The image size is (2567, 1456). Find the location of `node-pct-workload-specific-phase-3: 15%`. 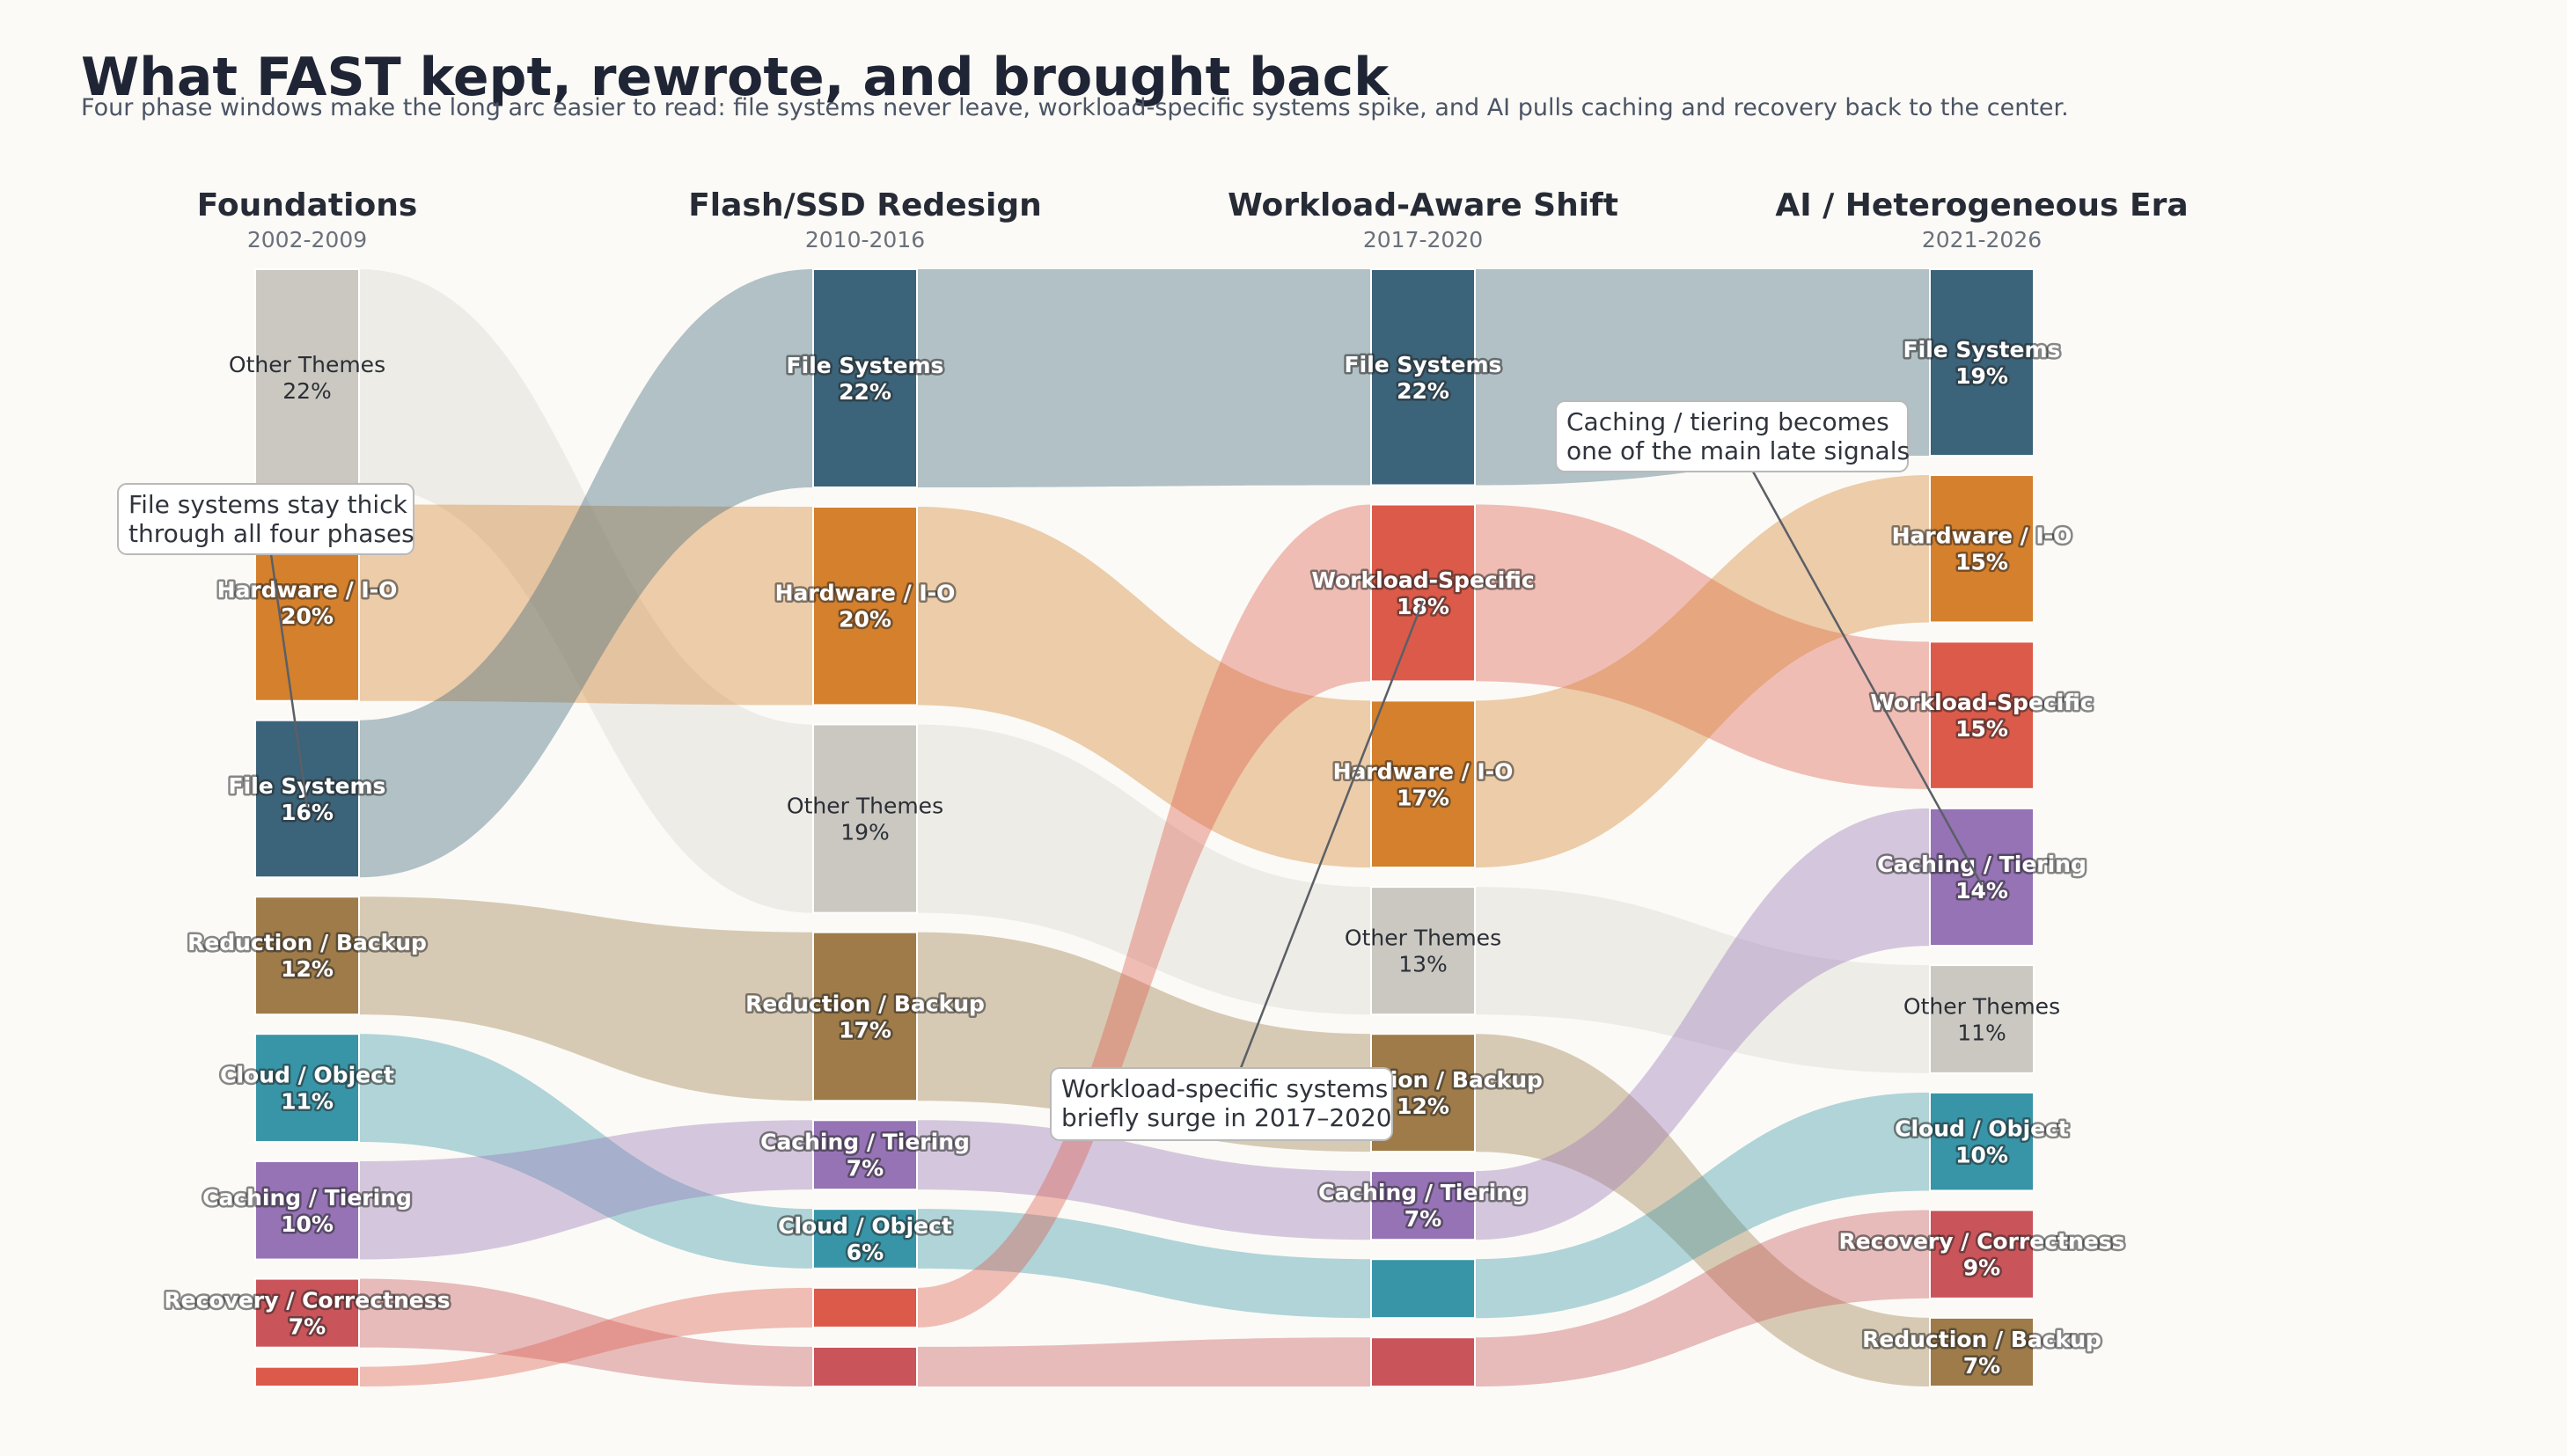

node-pct-workload-specific-phase-3: 15% is located at coordinates (1981, 729).